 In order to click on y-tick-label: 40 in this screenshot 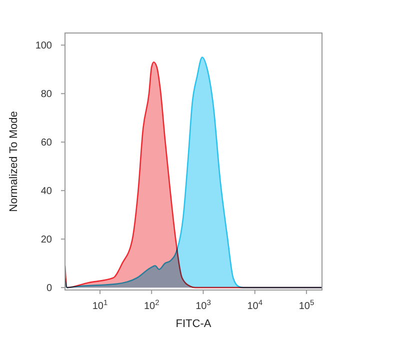, I will do `click(46, 192)`.